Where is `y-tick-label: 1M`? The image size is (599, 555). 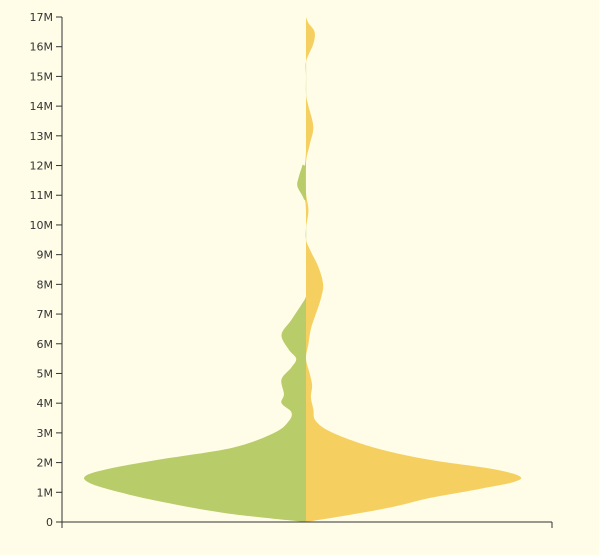 y-tick-label: 1M is located at coordinates (45, 492).